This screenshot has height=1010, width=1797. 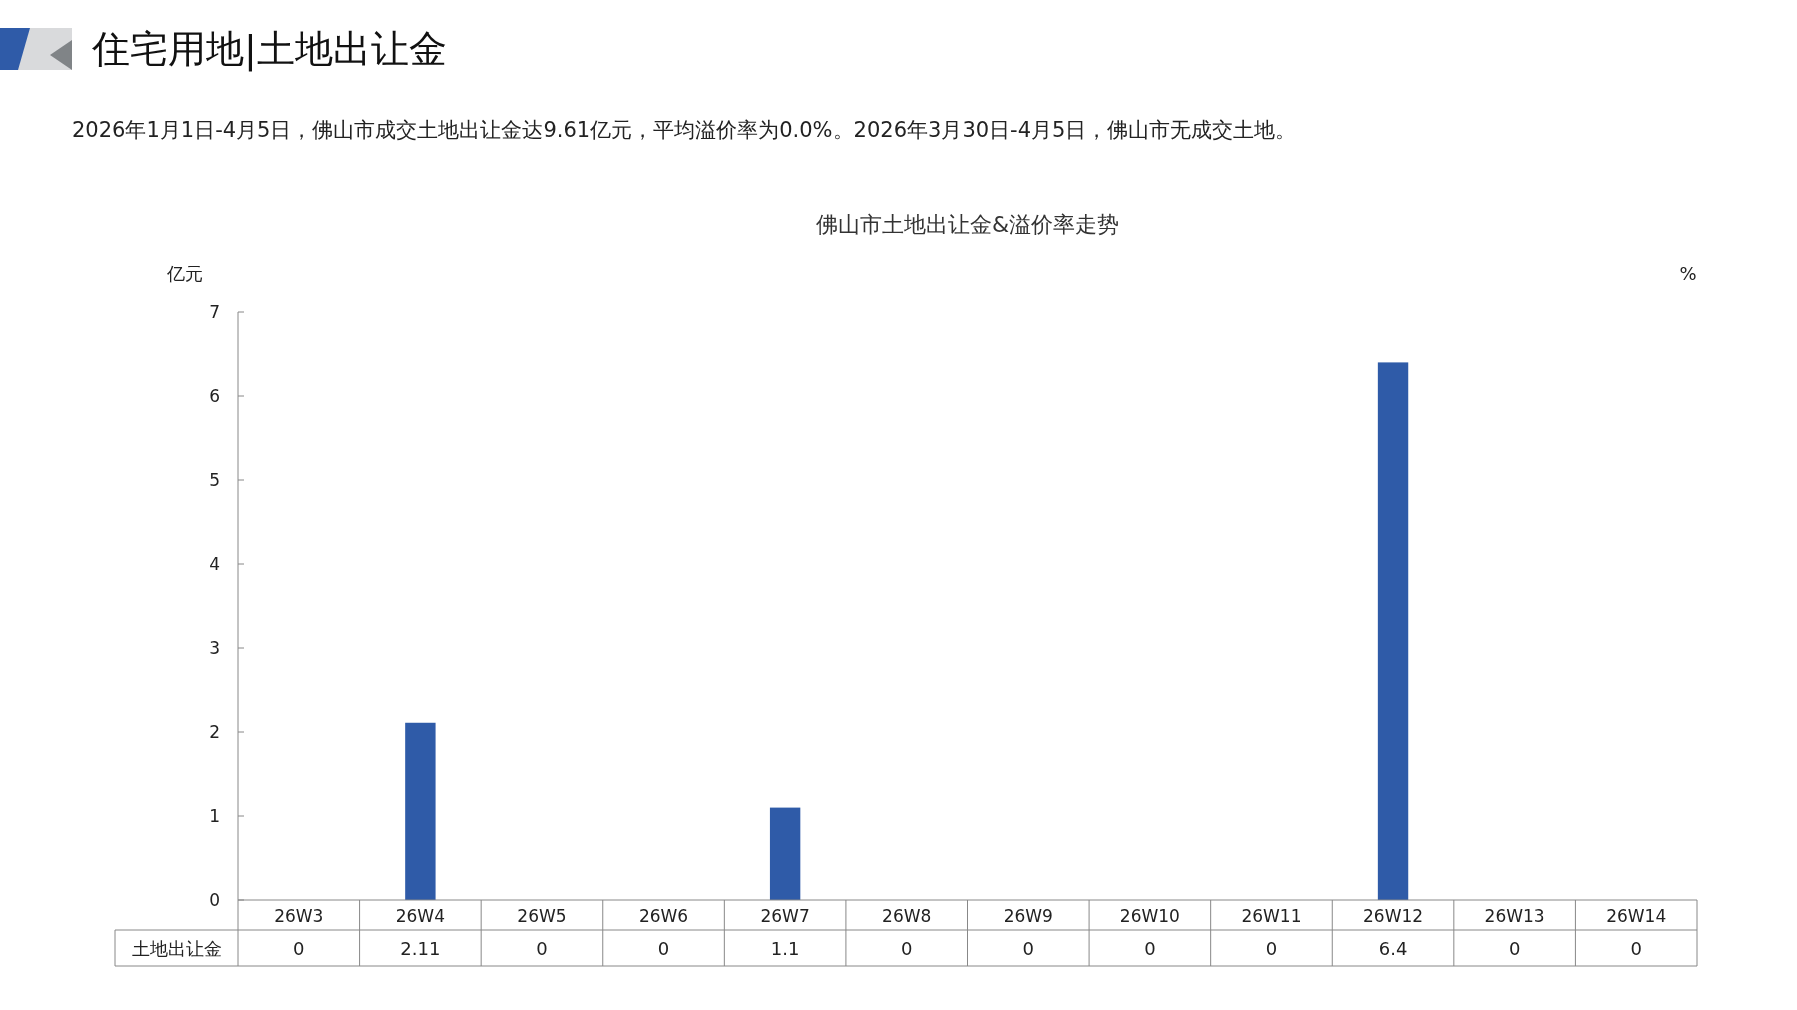 What do you see at coordinates (214, 480) in the screenshot?
I see `y-tick-label: 5` at bounding box center [214, 480].